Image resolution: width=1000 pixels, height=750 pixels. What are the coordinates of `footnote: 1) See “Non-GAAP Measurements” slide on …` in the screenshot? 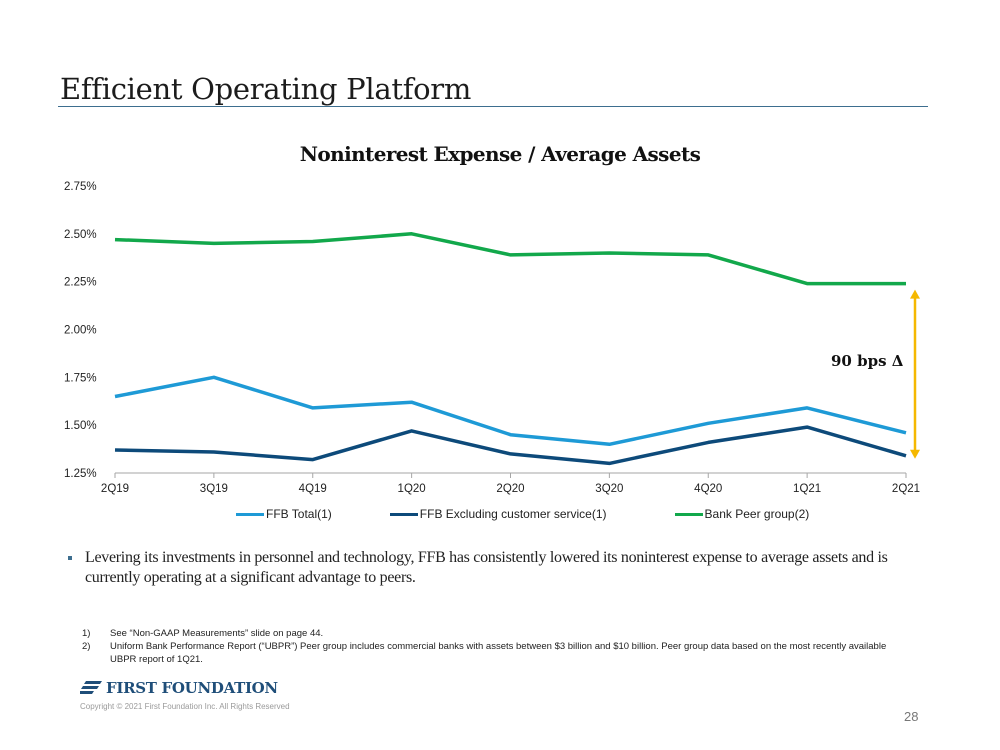 It's located at (497, 633).